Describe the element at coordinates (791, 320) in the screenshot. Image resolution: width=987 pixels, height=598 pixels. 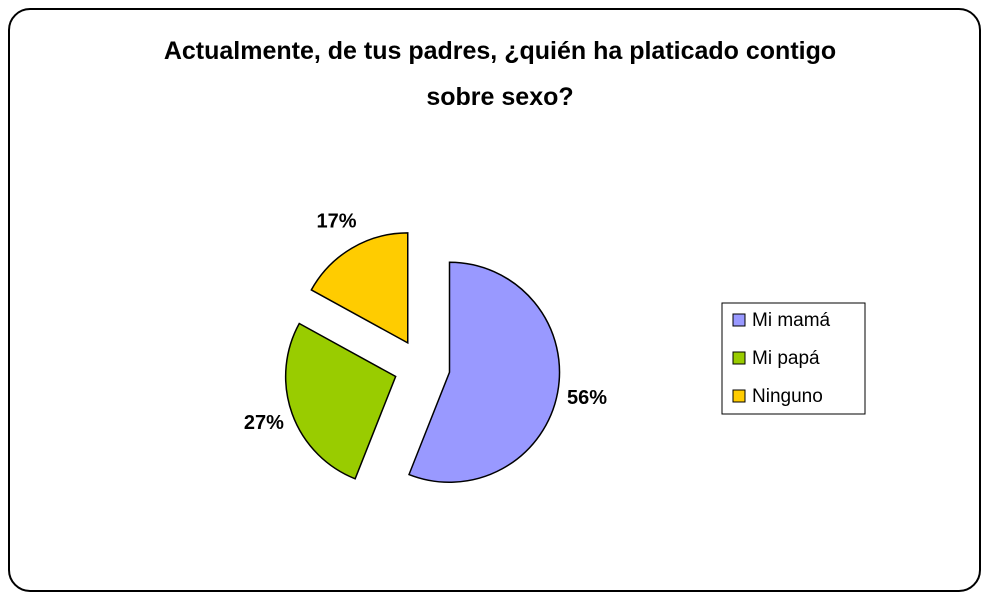
I see `legend-label: Mi mamá` at that location.